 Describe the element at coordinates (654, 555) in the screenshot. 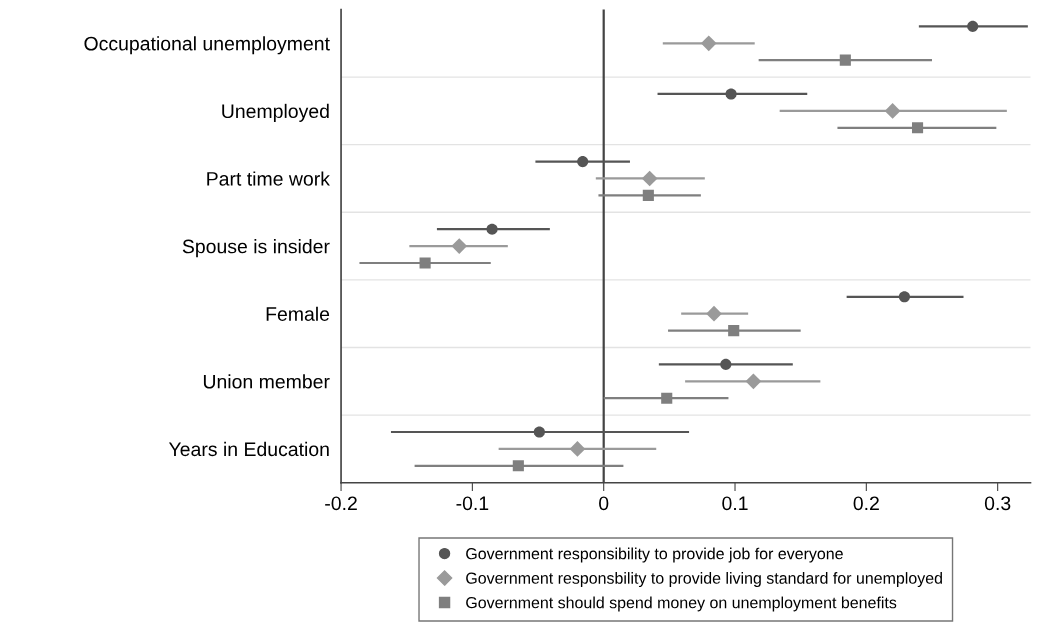

I see `legend-label: Government responsibility to provide job for everyone` at that location.